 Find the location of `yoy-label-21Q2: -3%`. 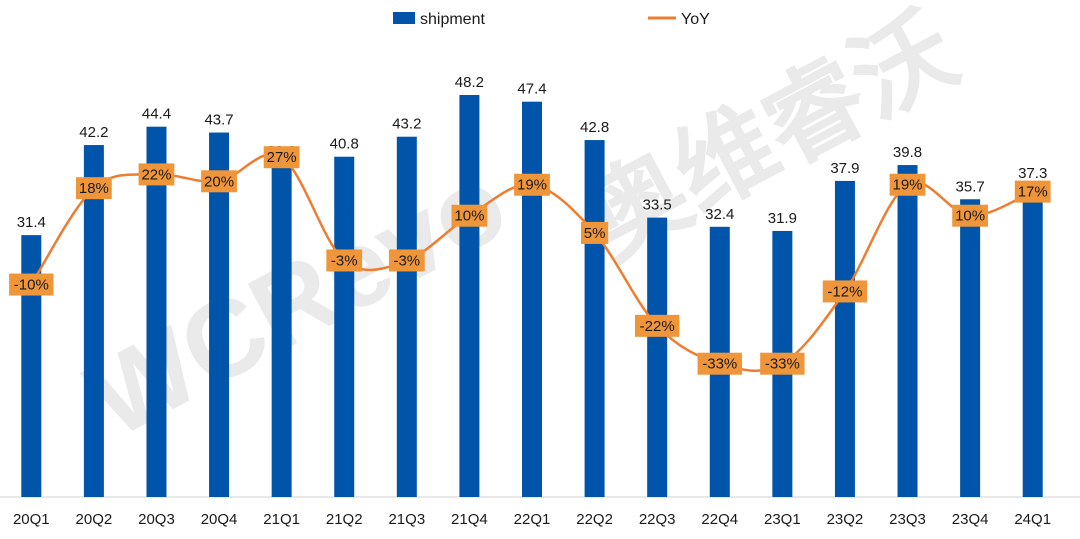

yoy-label-21Q2: -3% is located at coordinates (344, 260).